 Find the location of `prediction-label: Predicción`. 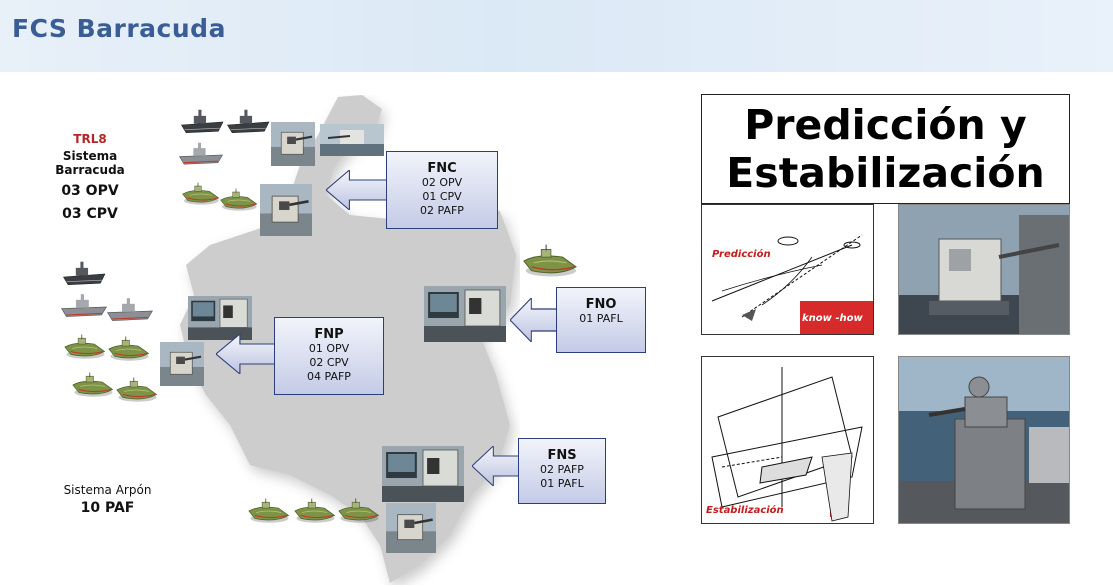

prediction-label: Predicción is located at coordinates (741, 254).